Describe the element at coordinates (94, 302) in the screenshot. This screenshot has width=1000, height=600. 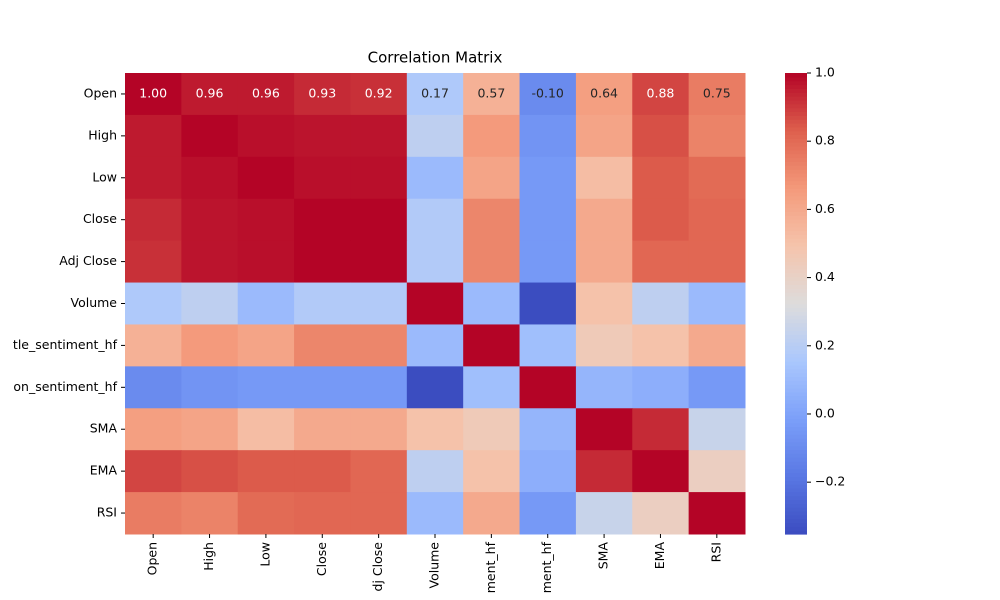
I see `y-tick-label: Volume` at that location.